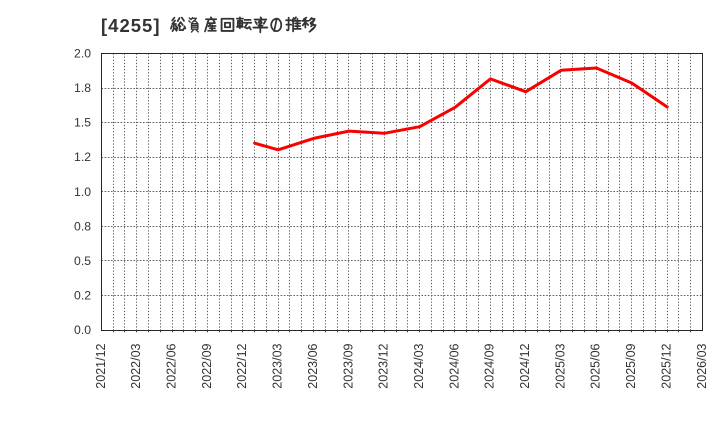 This screenshot has height=440, width=720. I want to click on svg-text: 2024/12, so click(525, 365).